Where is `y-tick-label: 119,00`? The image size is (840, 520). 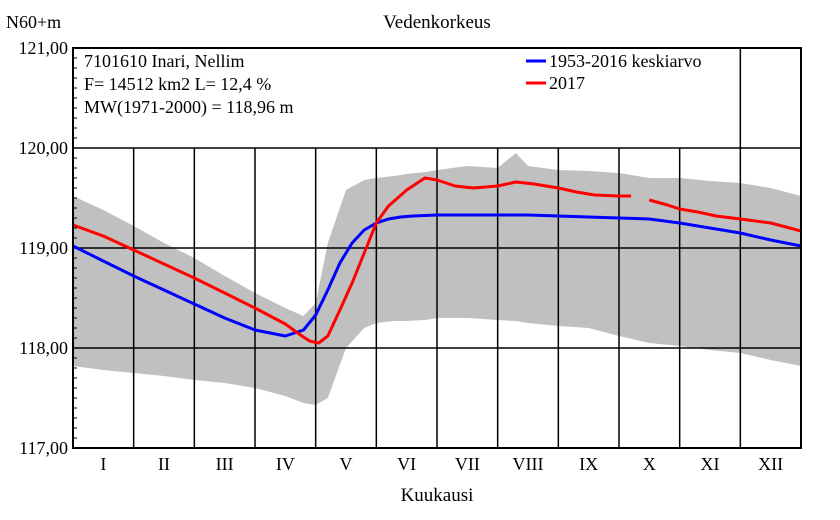 y-tick-label: 119,00 is located at coordinates (43, 248).